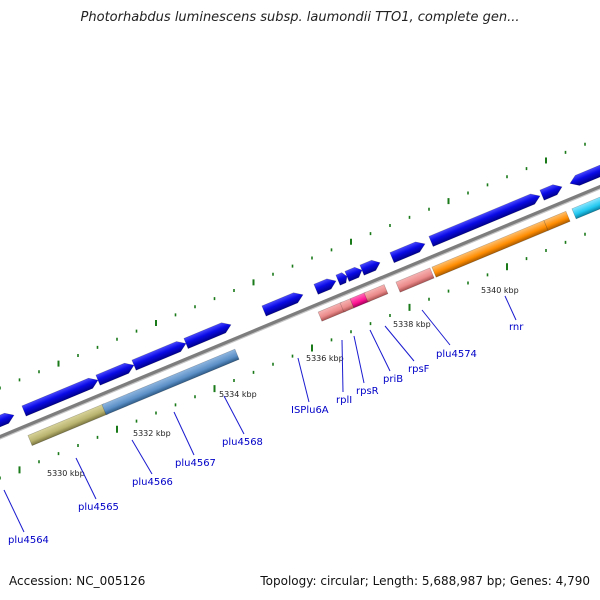 The height and width of the screenshot is (600, 600). I want to click on gene-label: plu4568, so click(242, 442).